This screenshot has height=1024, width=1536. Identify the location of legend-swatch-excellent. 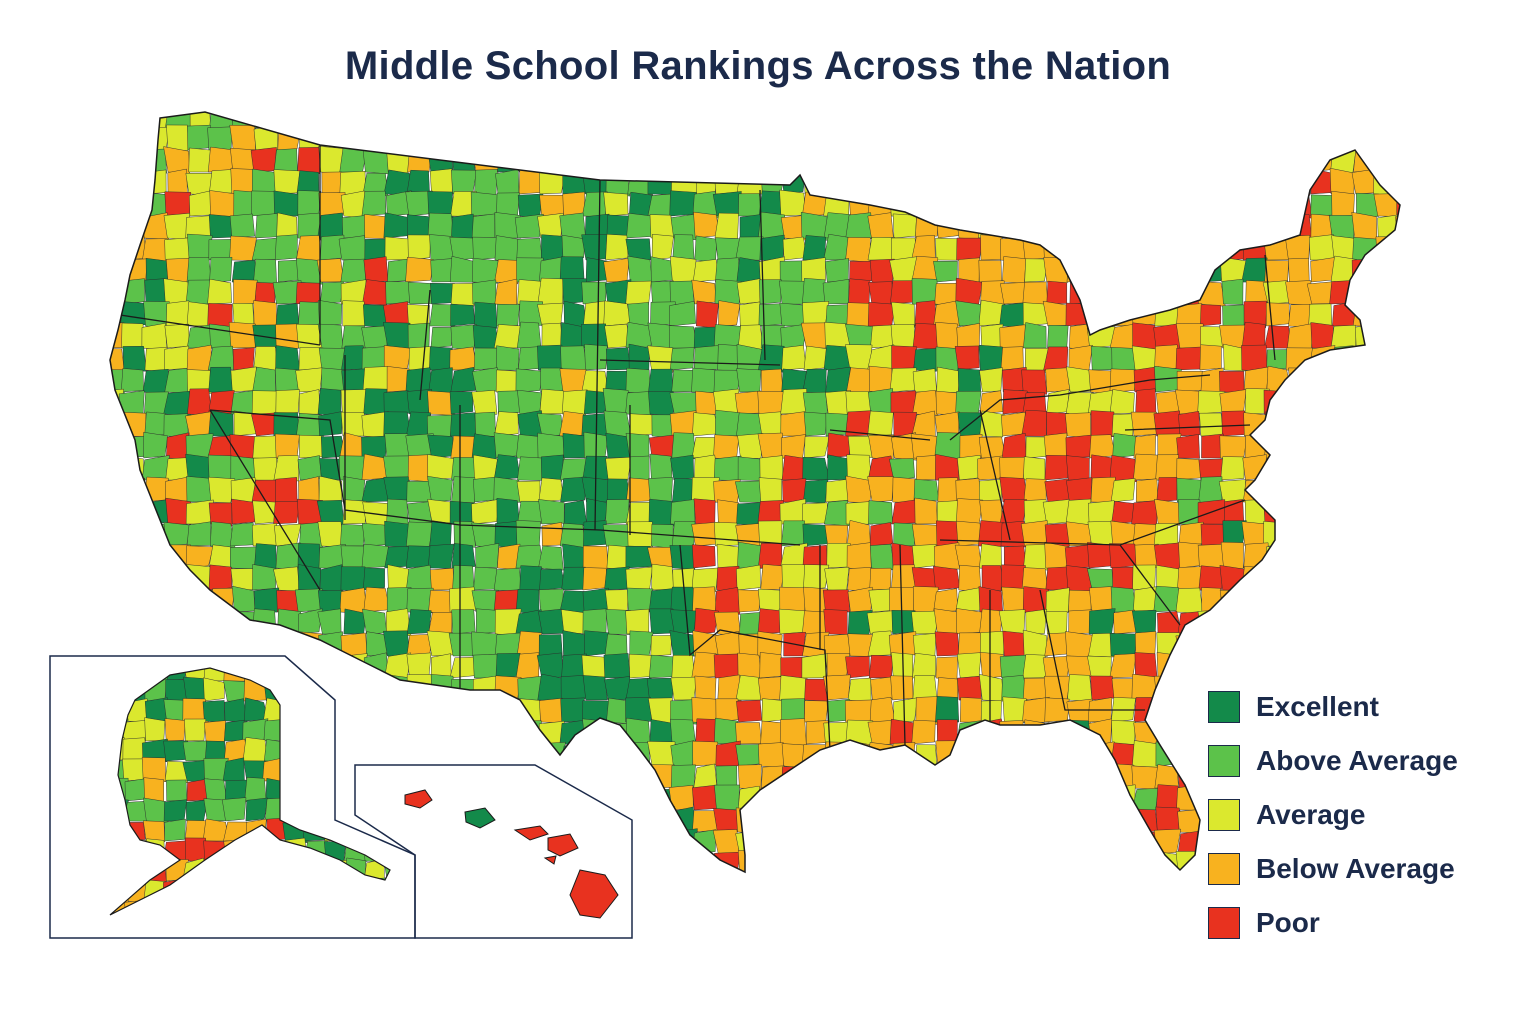
(1224, 707).